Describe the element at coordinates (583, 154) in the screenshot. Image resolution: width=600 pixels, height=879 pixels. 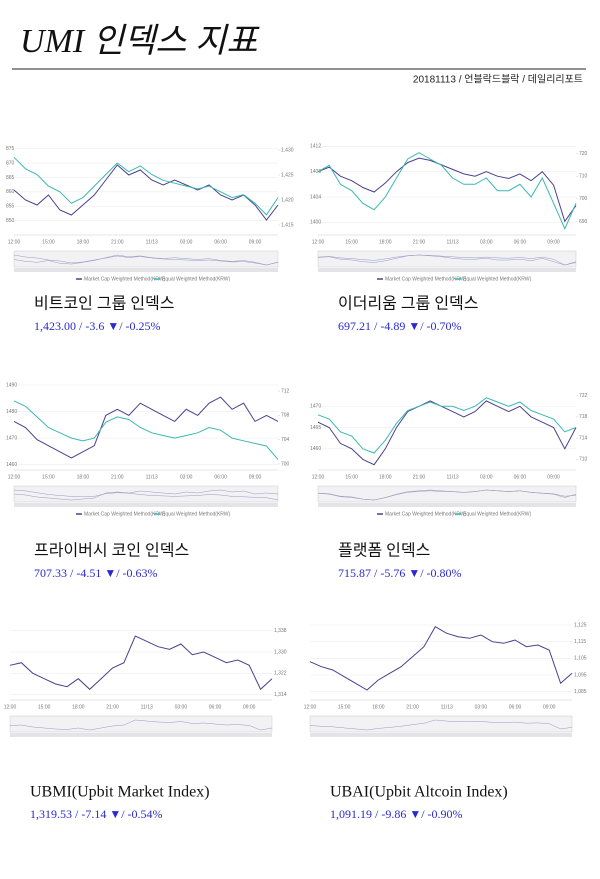
I see `y2-tick-label: 720` at that location.